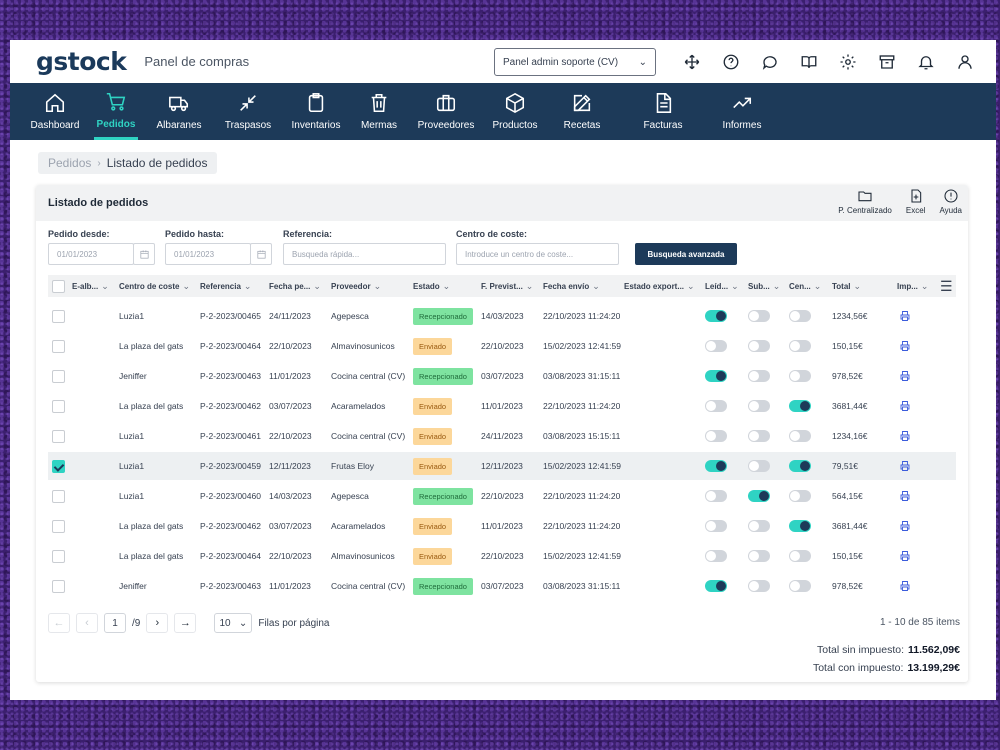  I want to click on first-page-button: ←, so click(59, 623).